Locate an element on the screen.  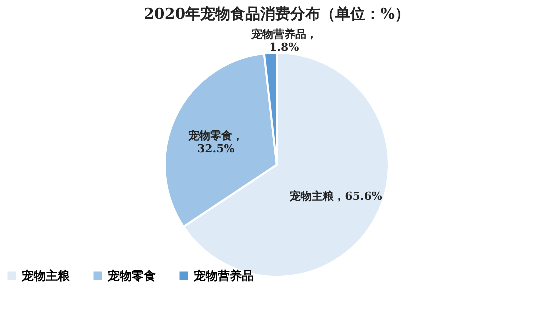
legend-label: 宠物主粮 is located at coordinates (46, 276).